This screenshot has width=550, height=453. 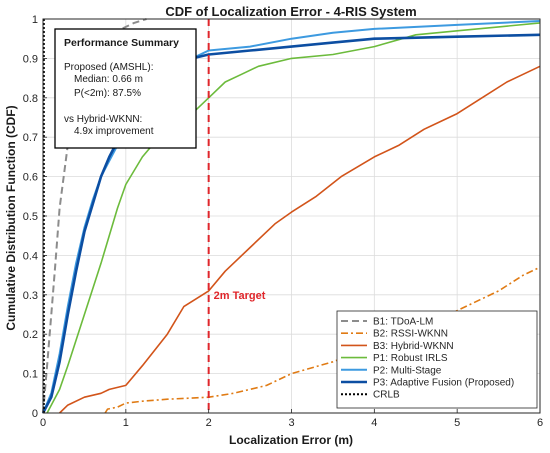 What do you see at coordinates (108, 79) in the screenshot?
I see `summary-line: Median: 0.66 m` at bounding box center [108, 79].